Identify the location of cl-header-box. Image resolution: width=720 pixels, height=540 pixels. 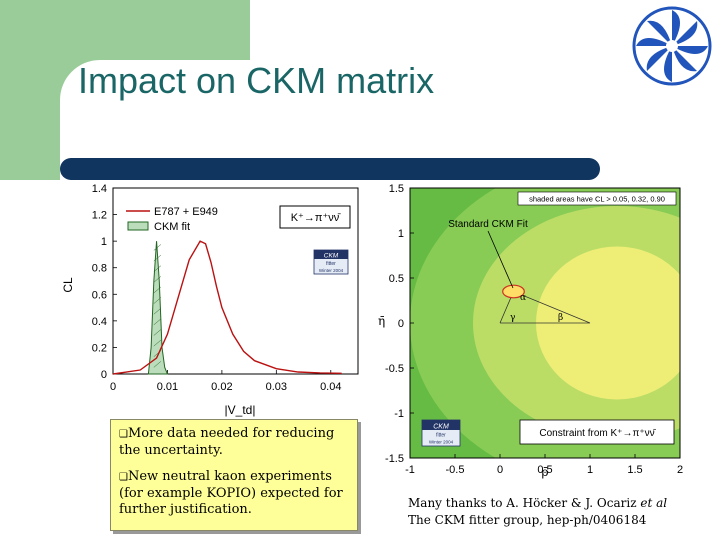
(597, 198).